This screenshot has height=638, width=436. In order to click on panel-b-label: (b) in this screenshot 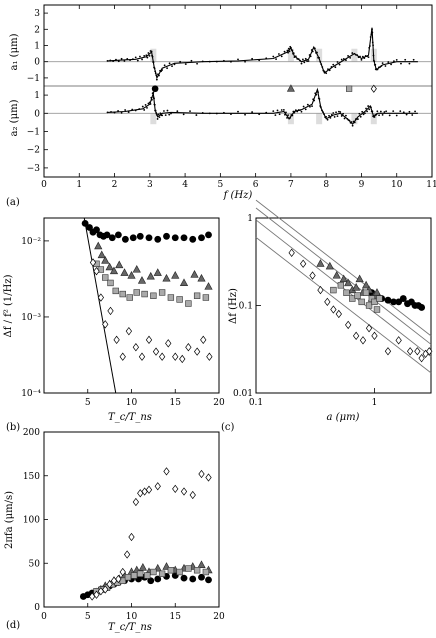, I will do `click(13, 427)`.